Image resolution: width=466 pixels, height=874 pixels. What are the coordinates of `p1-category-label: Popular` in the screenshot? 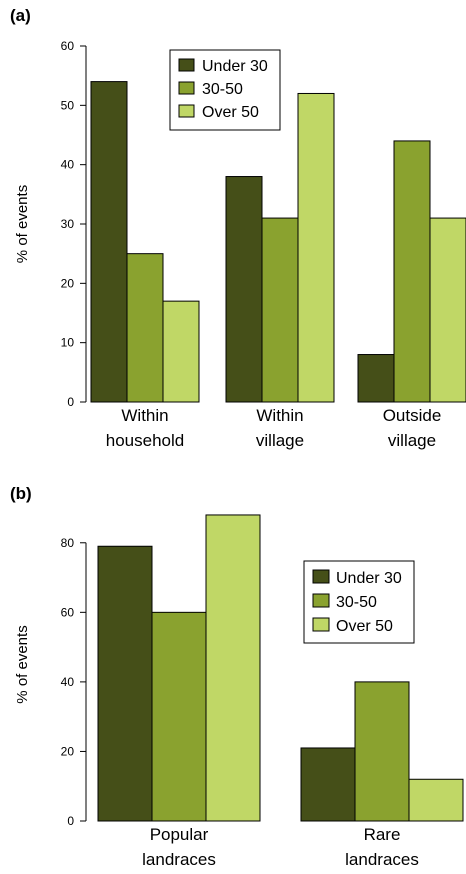 It's located at (179, 834).